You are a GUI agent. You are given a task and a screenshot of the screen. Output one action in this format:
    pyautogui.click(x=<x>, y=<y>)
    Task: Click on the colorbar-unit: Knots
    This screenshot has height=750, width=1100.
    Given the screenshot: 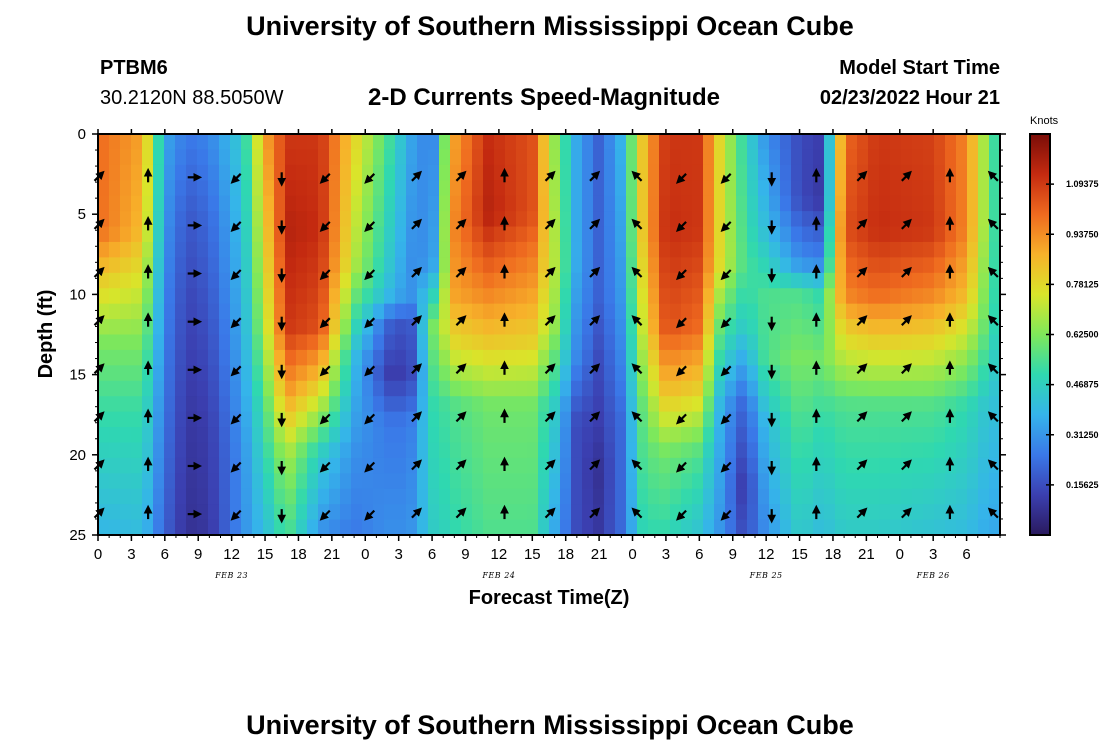 What is the action you would take?
    pyautogui.click(x=1044, y=121)
    